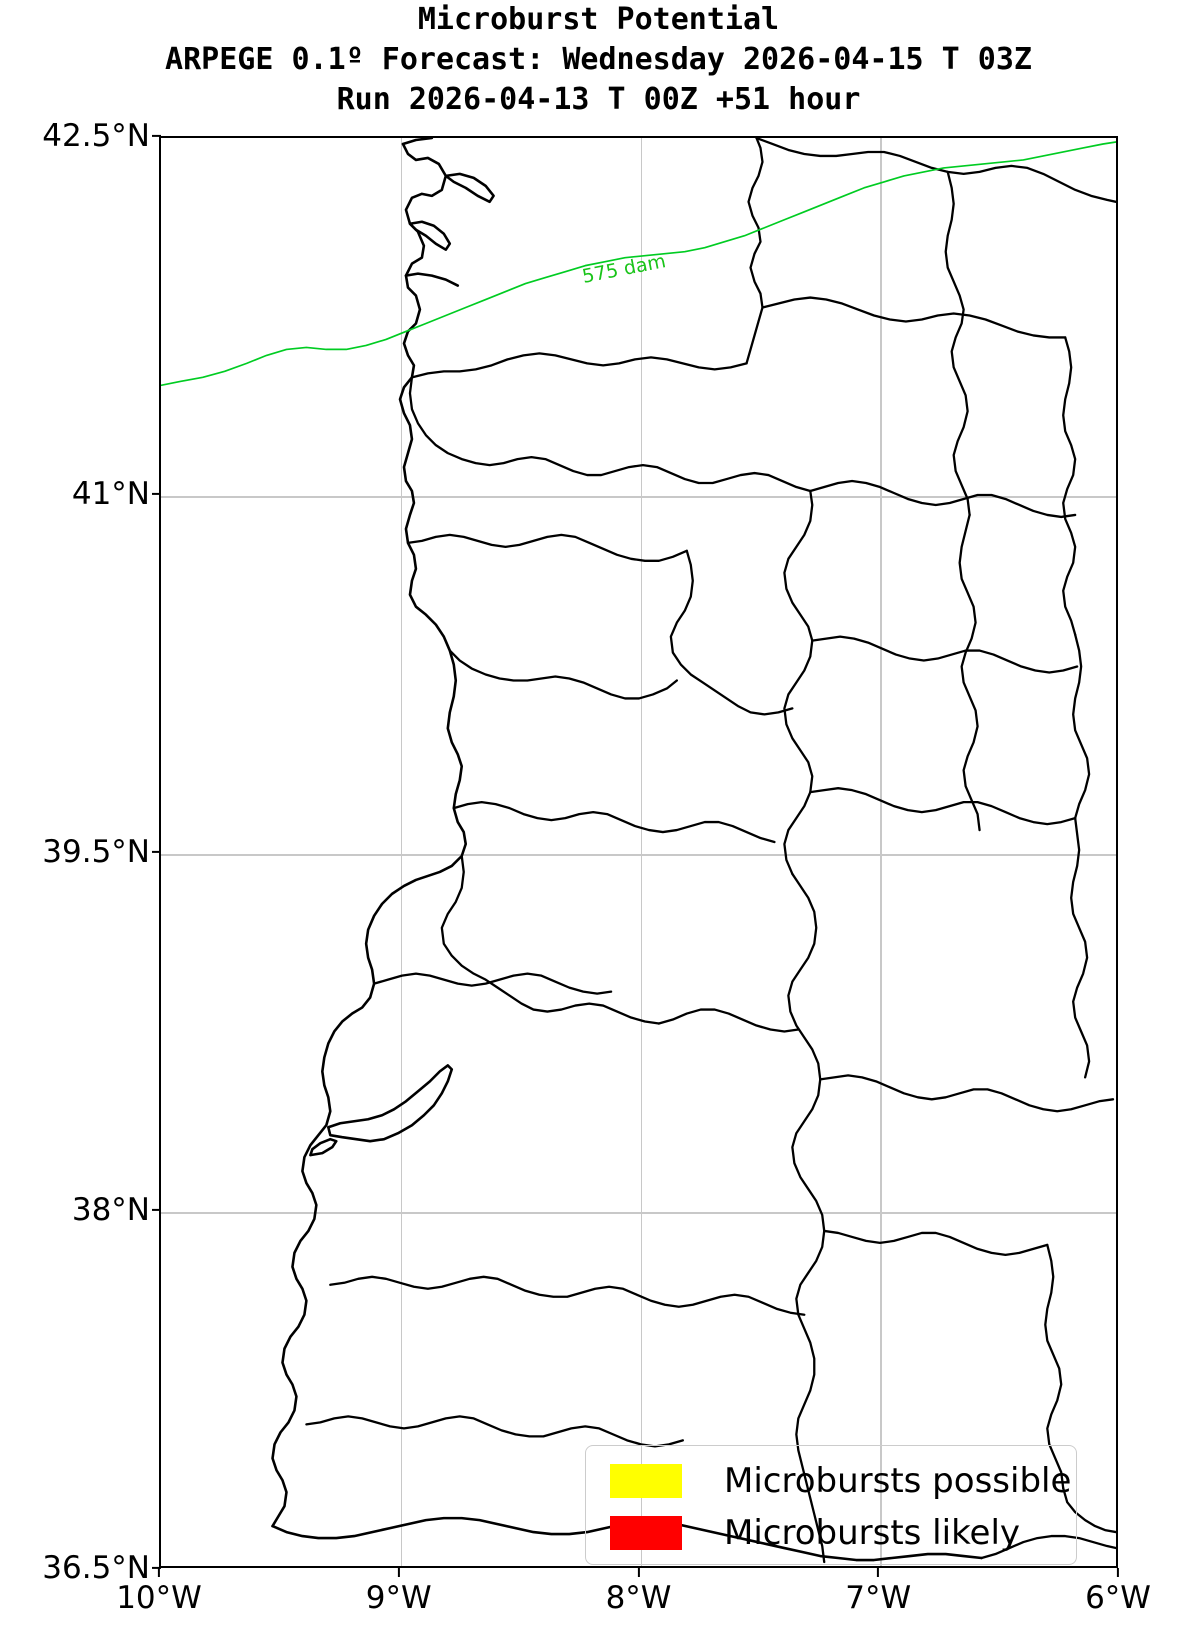  What do you see at coordinates (638, 497) in the screenshot?
I see `gridline-41N` at bounding box center [638, 497].